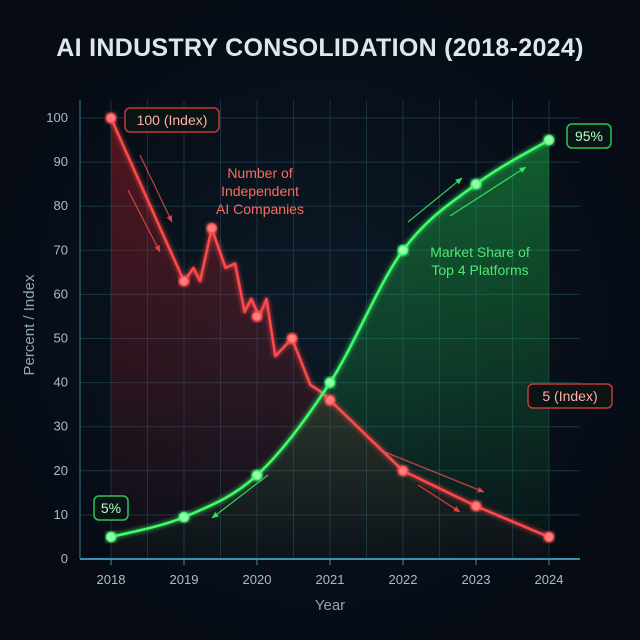 This screenshot has width=640, height=640. I want to click on green-start-label-box, so click(111, 508).